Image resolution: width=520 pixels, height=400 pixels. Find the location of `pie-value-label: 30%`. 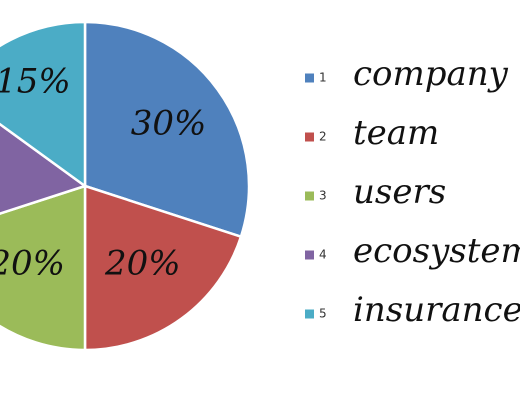

pie-value-label: 30% is located at coordinates (169, 123).